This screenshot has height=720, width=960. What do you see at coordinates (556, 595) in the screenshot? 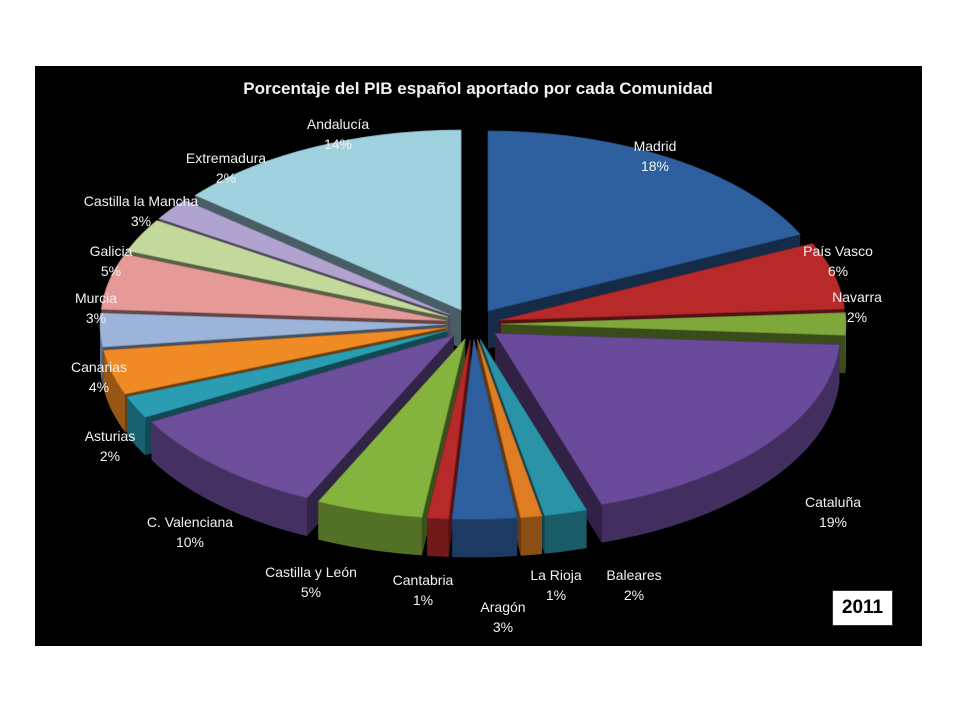
I see `slice-percent-la-rioja: 1%` at bounding box center [556, 595].